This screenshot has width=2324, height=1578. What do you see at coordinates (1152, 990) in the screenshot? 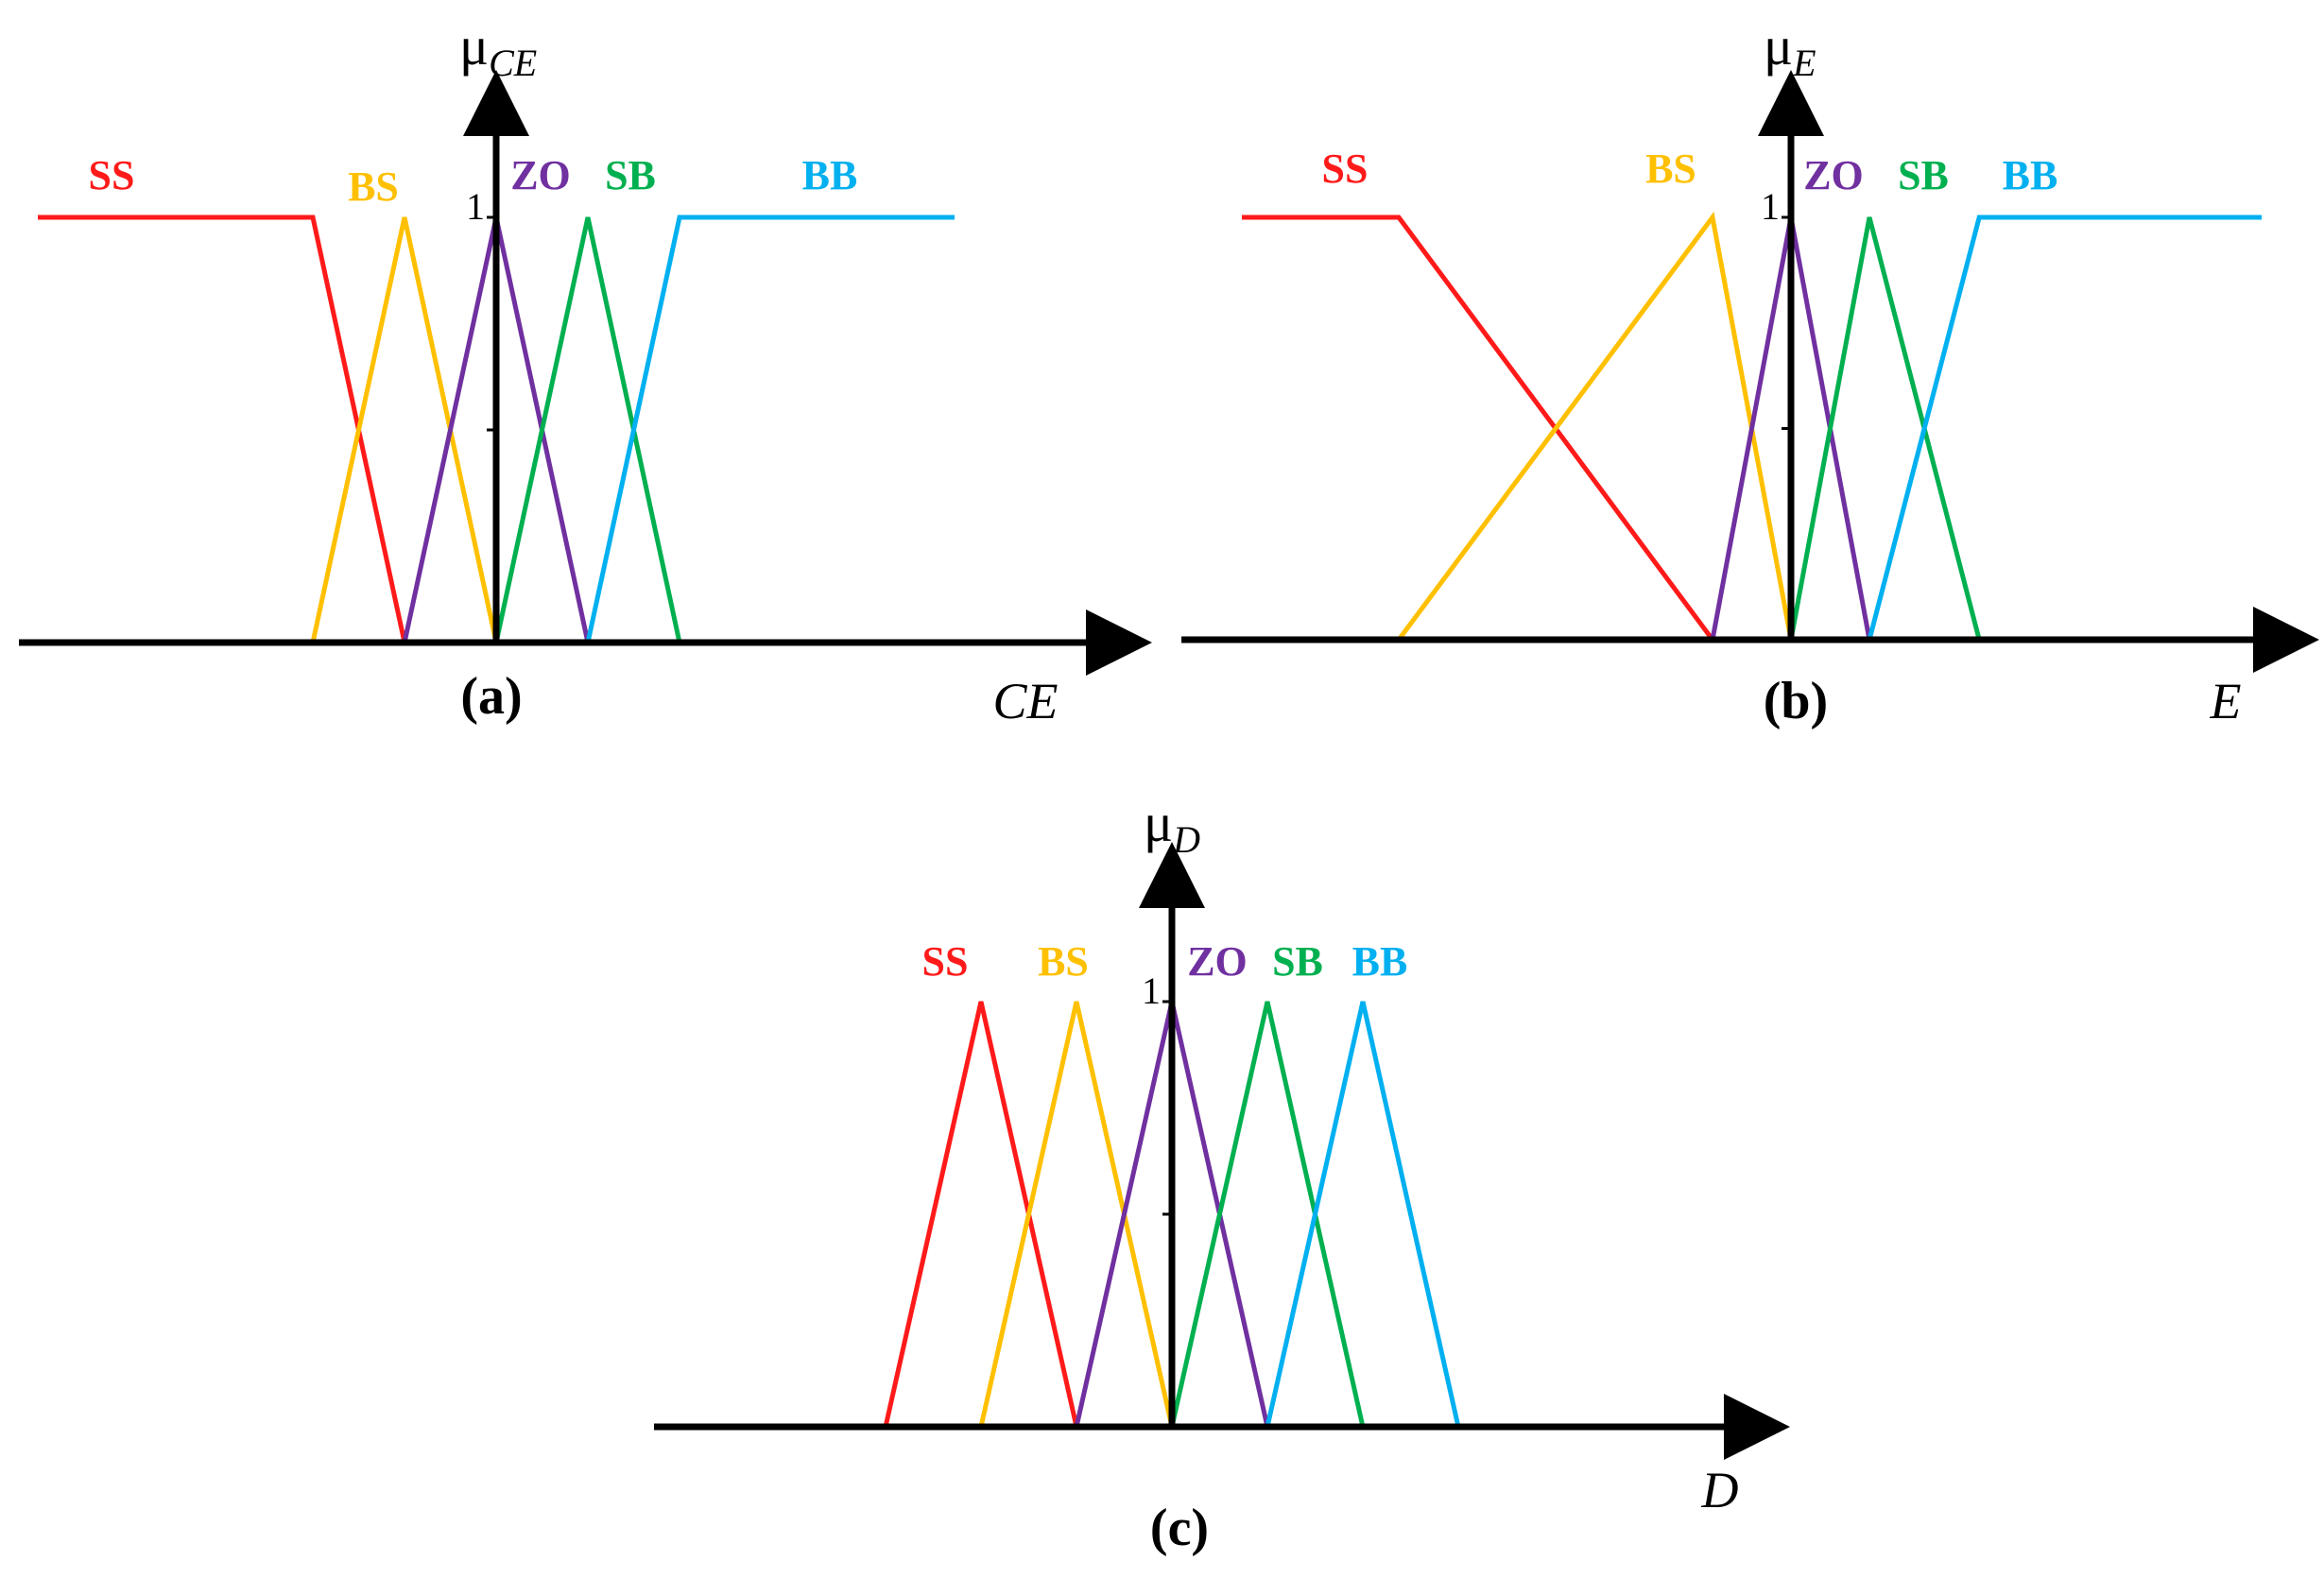
I see `y-tick-label-one-c: 1` at bounding box center [1152, 990].